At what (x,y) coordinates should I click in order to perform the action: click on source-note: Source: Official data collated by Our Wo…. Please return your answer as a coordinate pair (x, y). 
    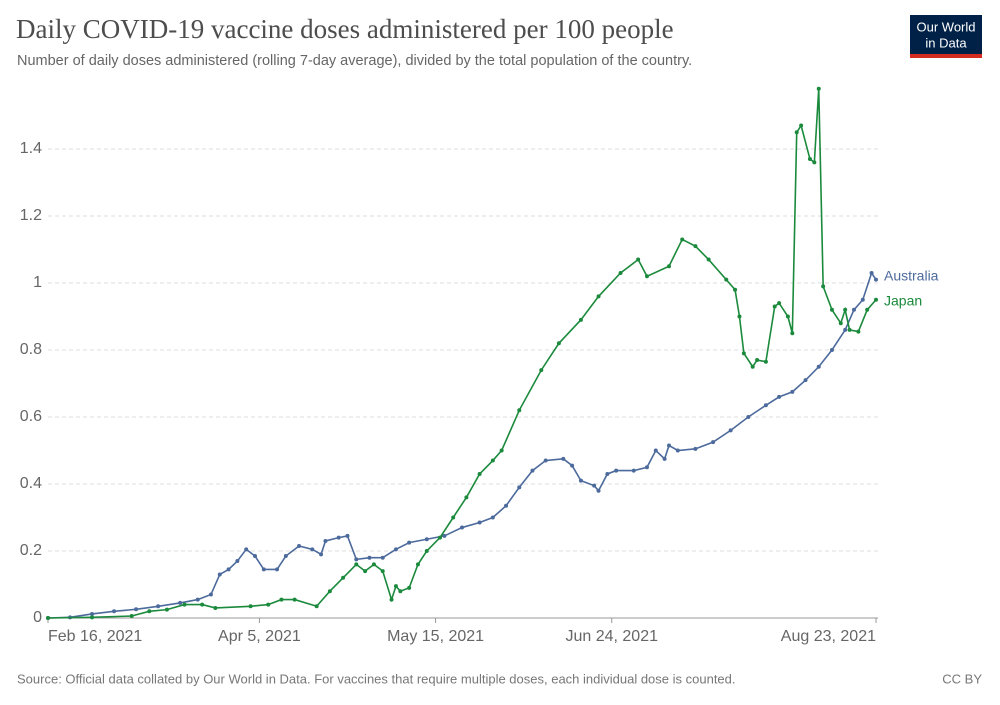
    Looking at the image, I should click on (376, 678).